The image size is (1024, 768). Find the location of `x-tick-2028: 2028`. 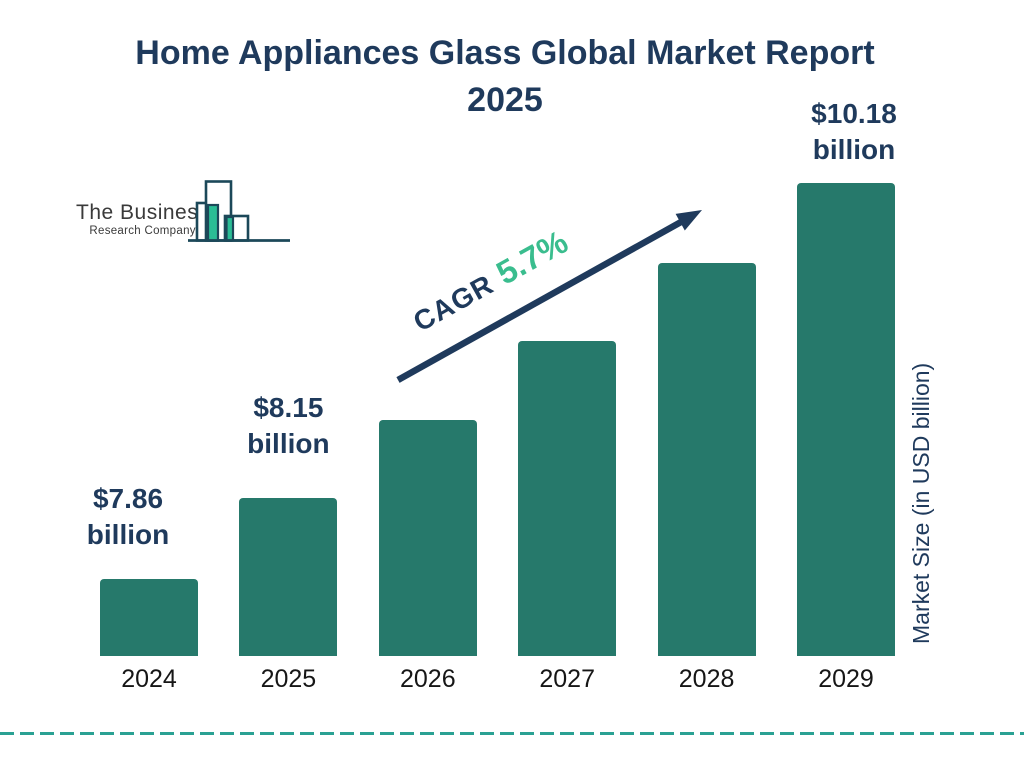

x-tick-2028: 2028 is located at coordinates (706, 679).